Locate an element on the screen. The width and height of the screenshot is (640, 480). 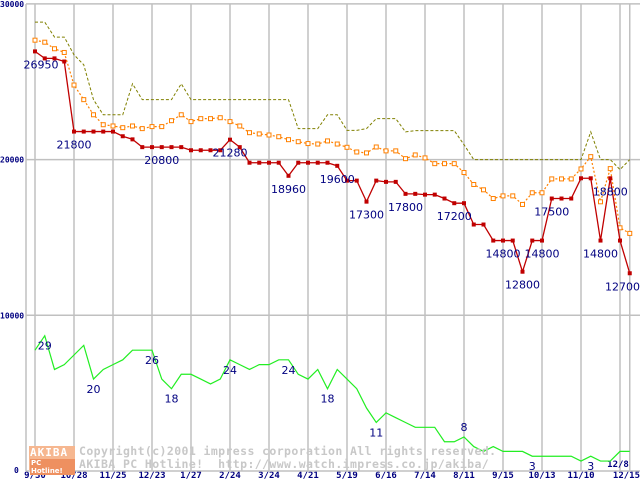
data-label-min: 19600 is located at coordinates (337, 179).